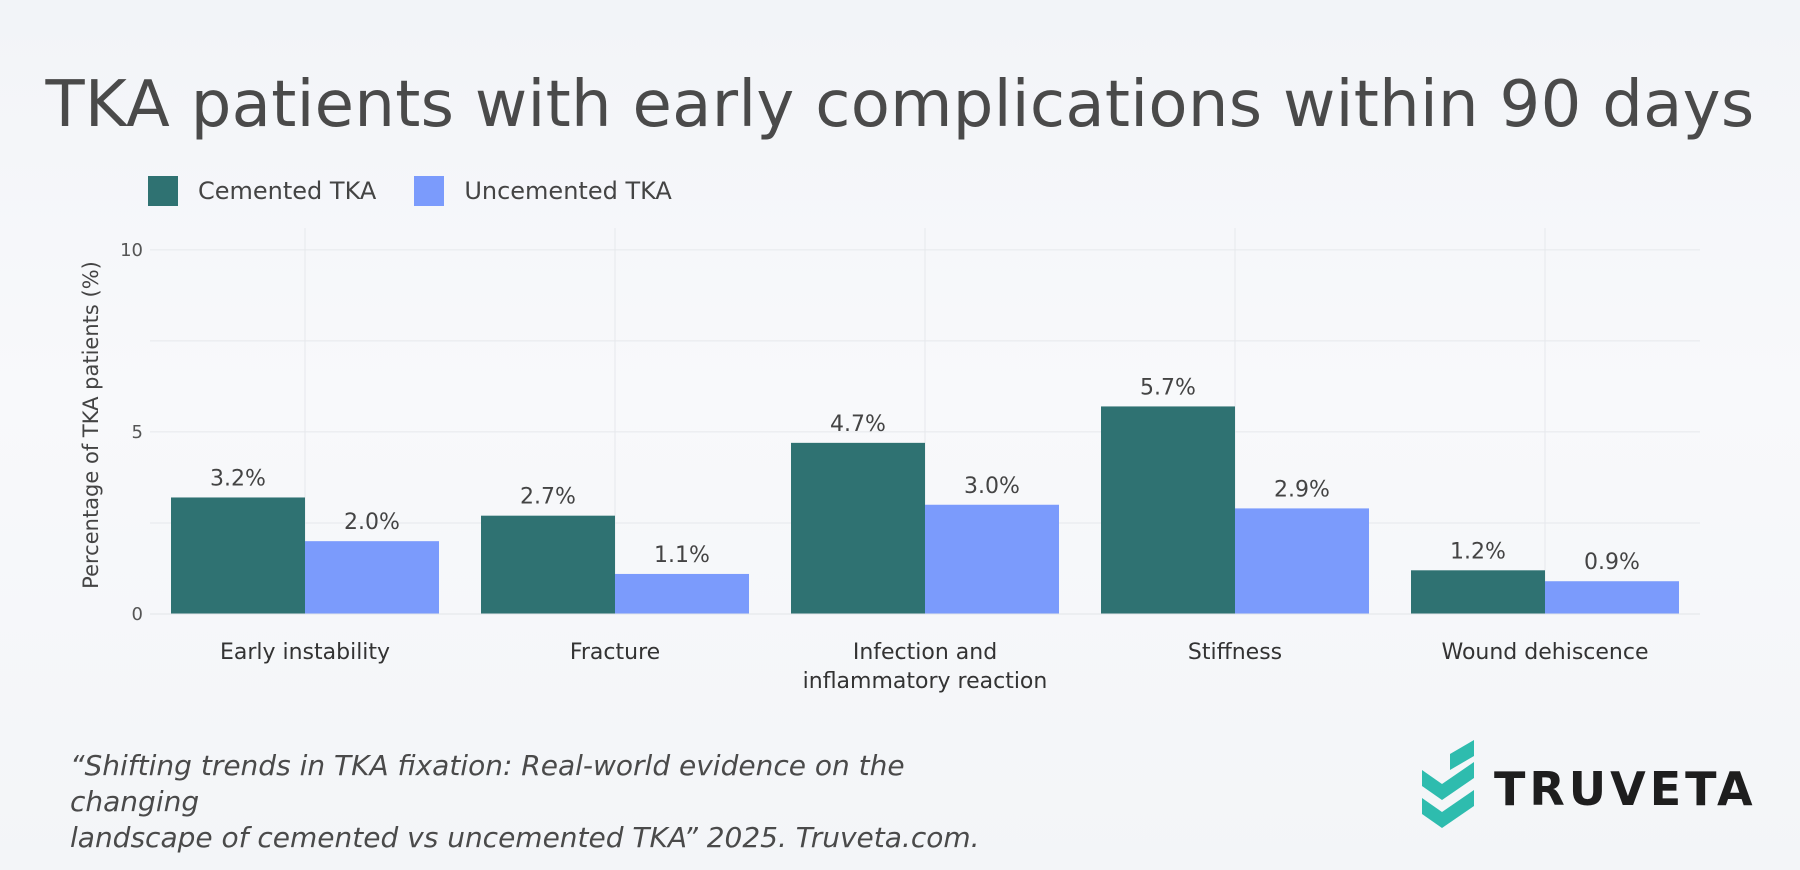 Image resolution: width=1800 pixels, height=870 pixels. I want to click on x-category-label: Wound dehiscence, so click(1545, 652).